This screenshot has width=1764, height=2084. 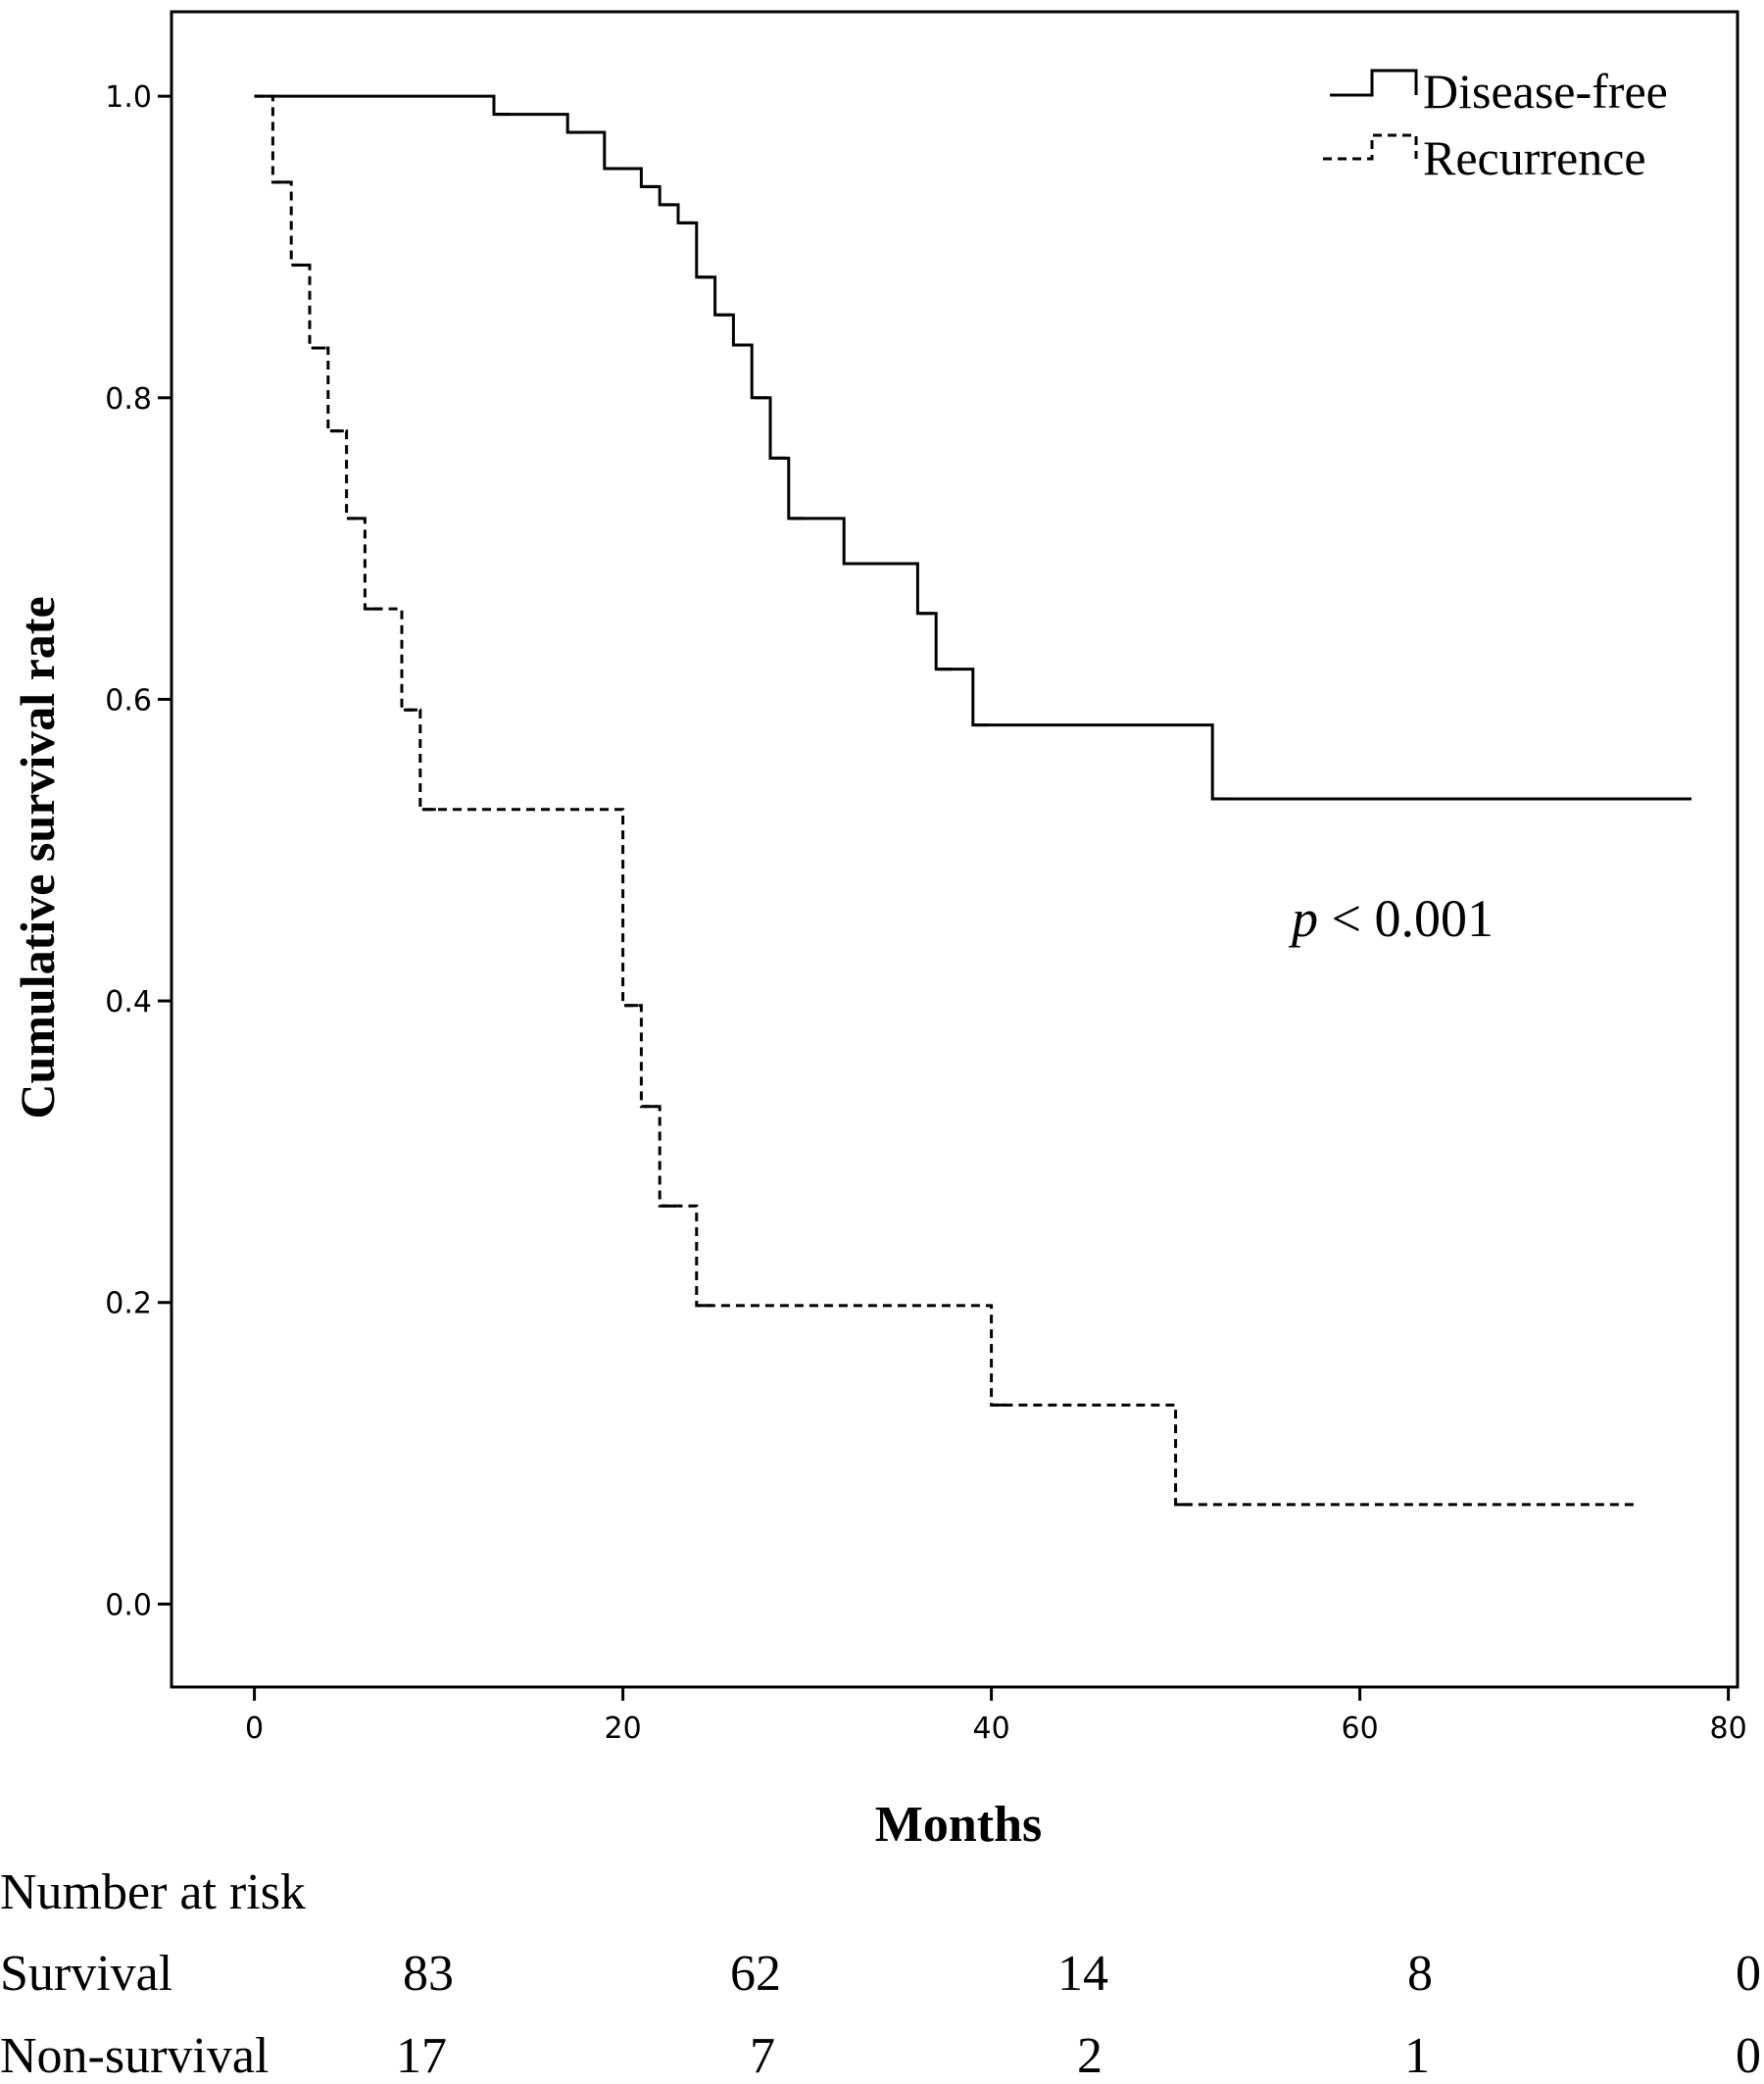 I want to click on p-symbol: p, so click(x=1303, y=919).